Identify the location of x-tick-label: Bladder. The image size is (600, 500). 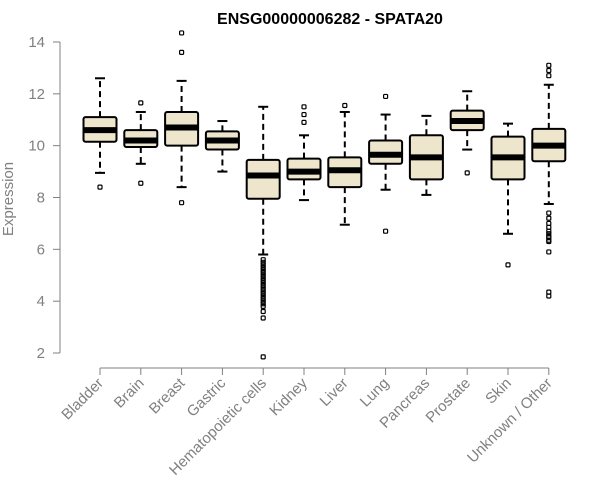
(82, 399).